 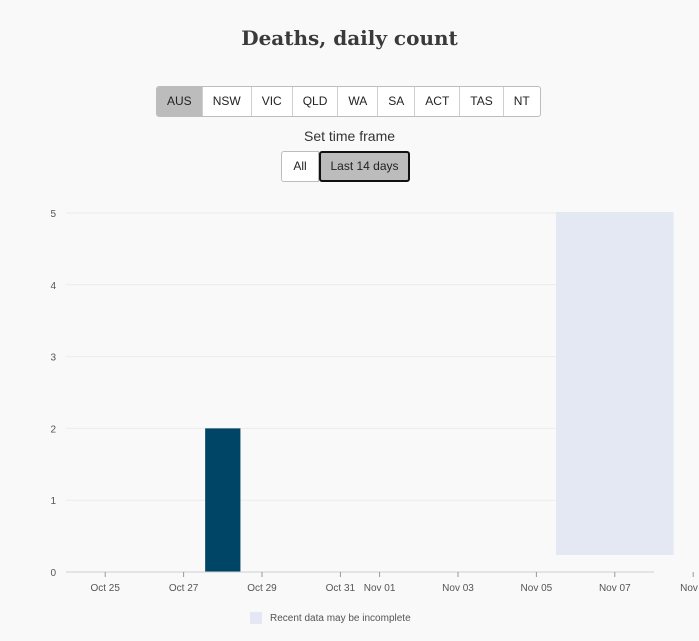 What do you see at coordinates (53, 214) in the screenshot?
I see `y-tick-label: 5` at bounding box center [53, 214].